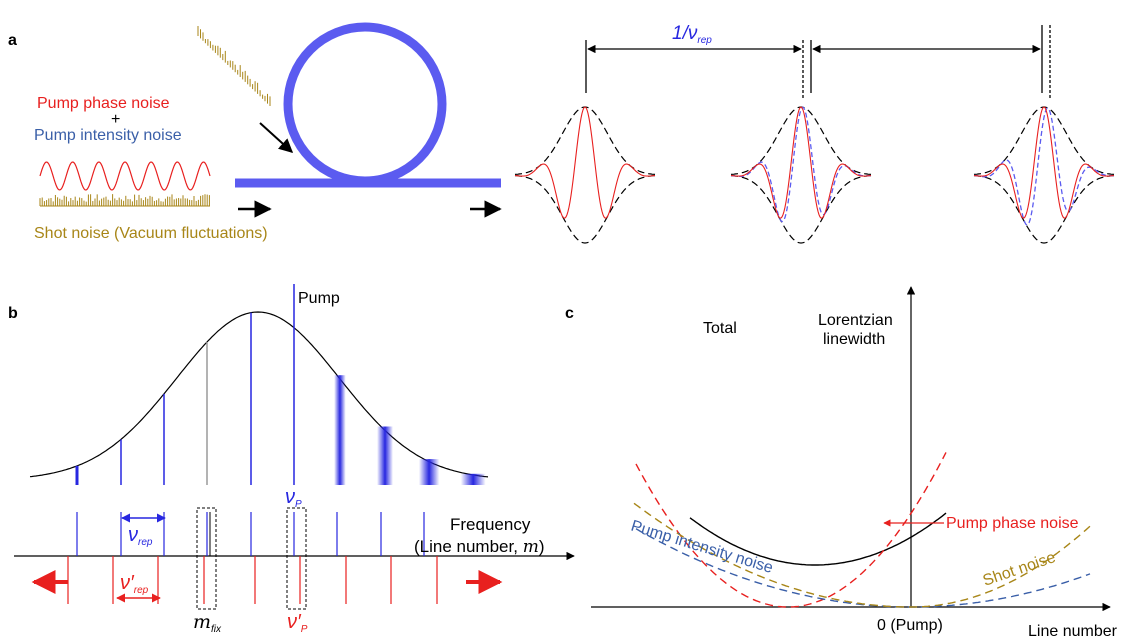  What do you see at coordinates (818, 539) in the screenshot?
I see `total-linewidth-curve` at bounding box center [818, 539].